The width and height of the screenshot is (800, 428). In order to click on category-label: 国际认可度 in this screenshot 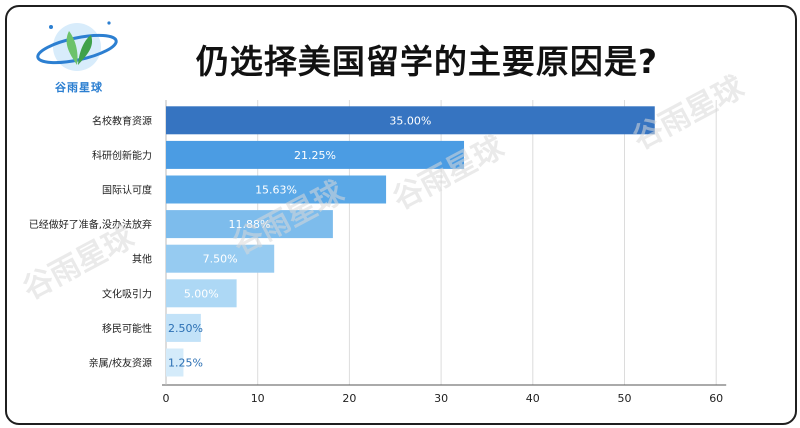, I will do `click(127, 190)`.